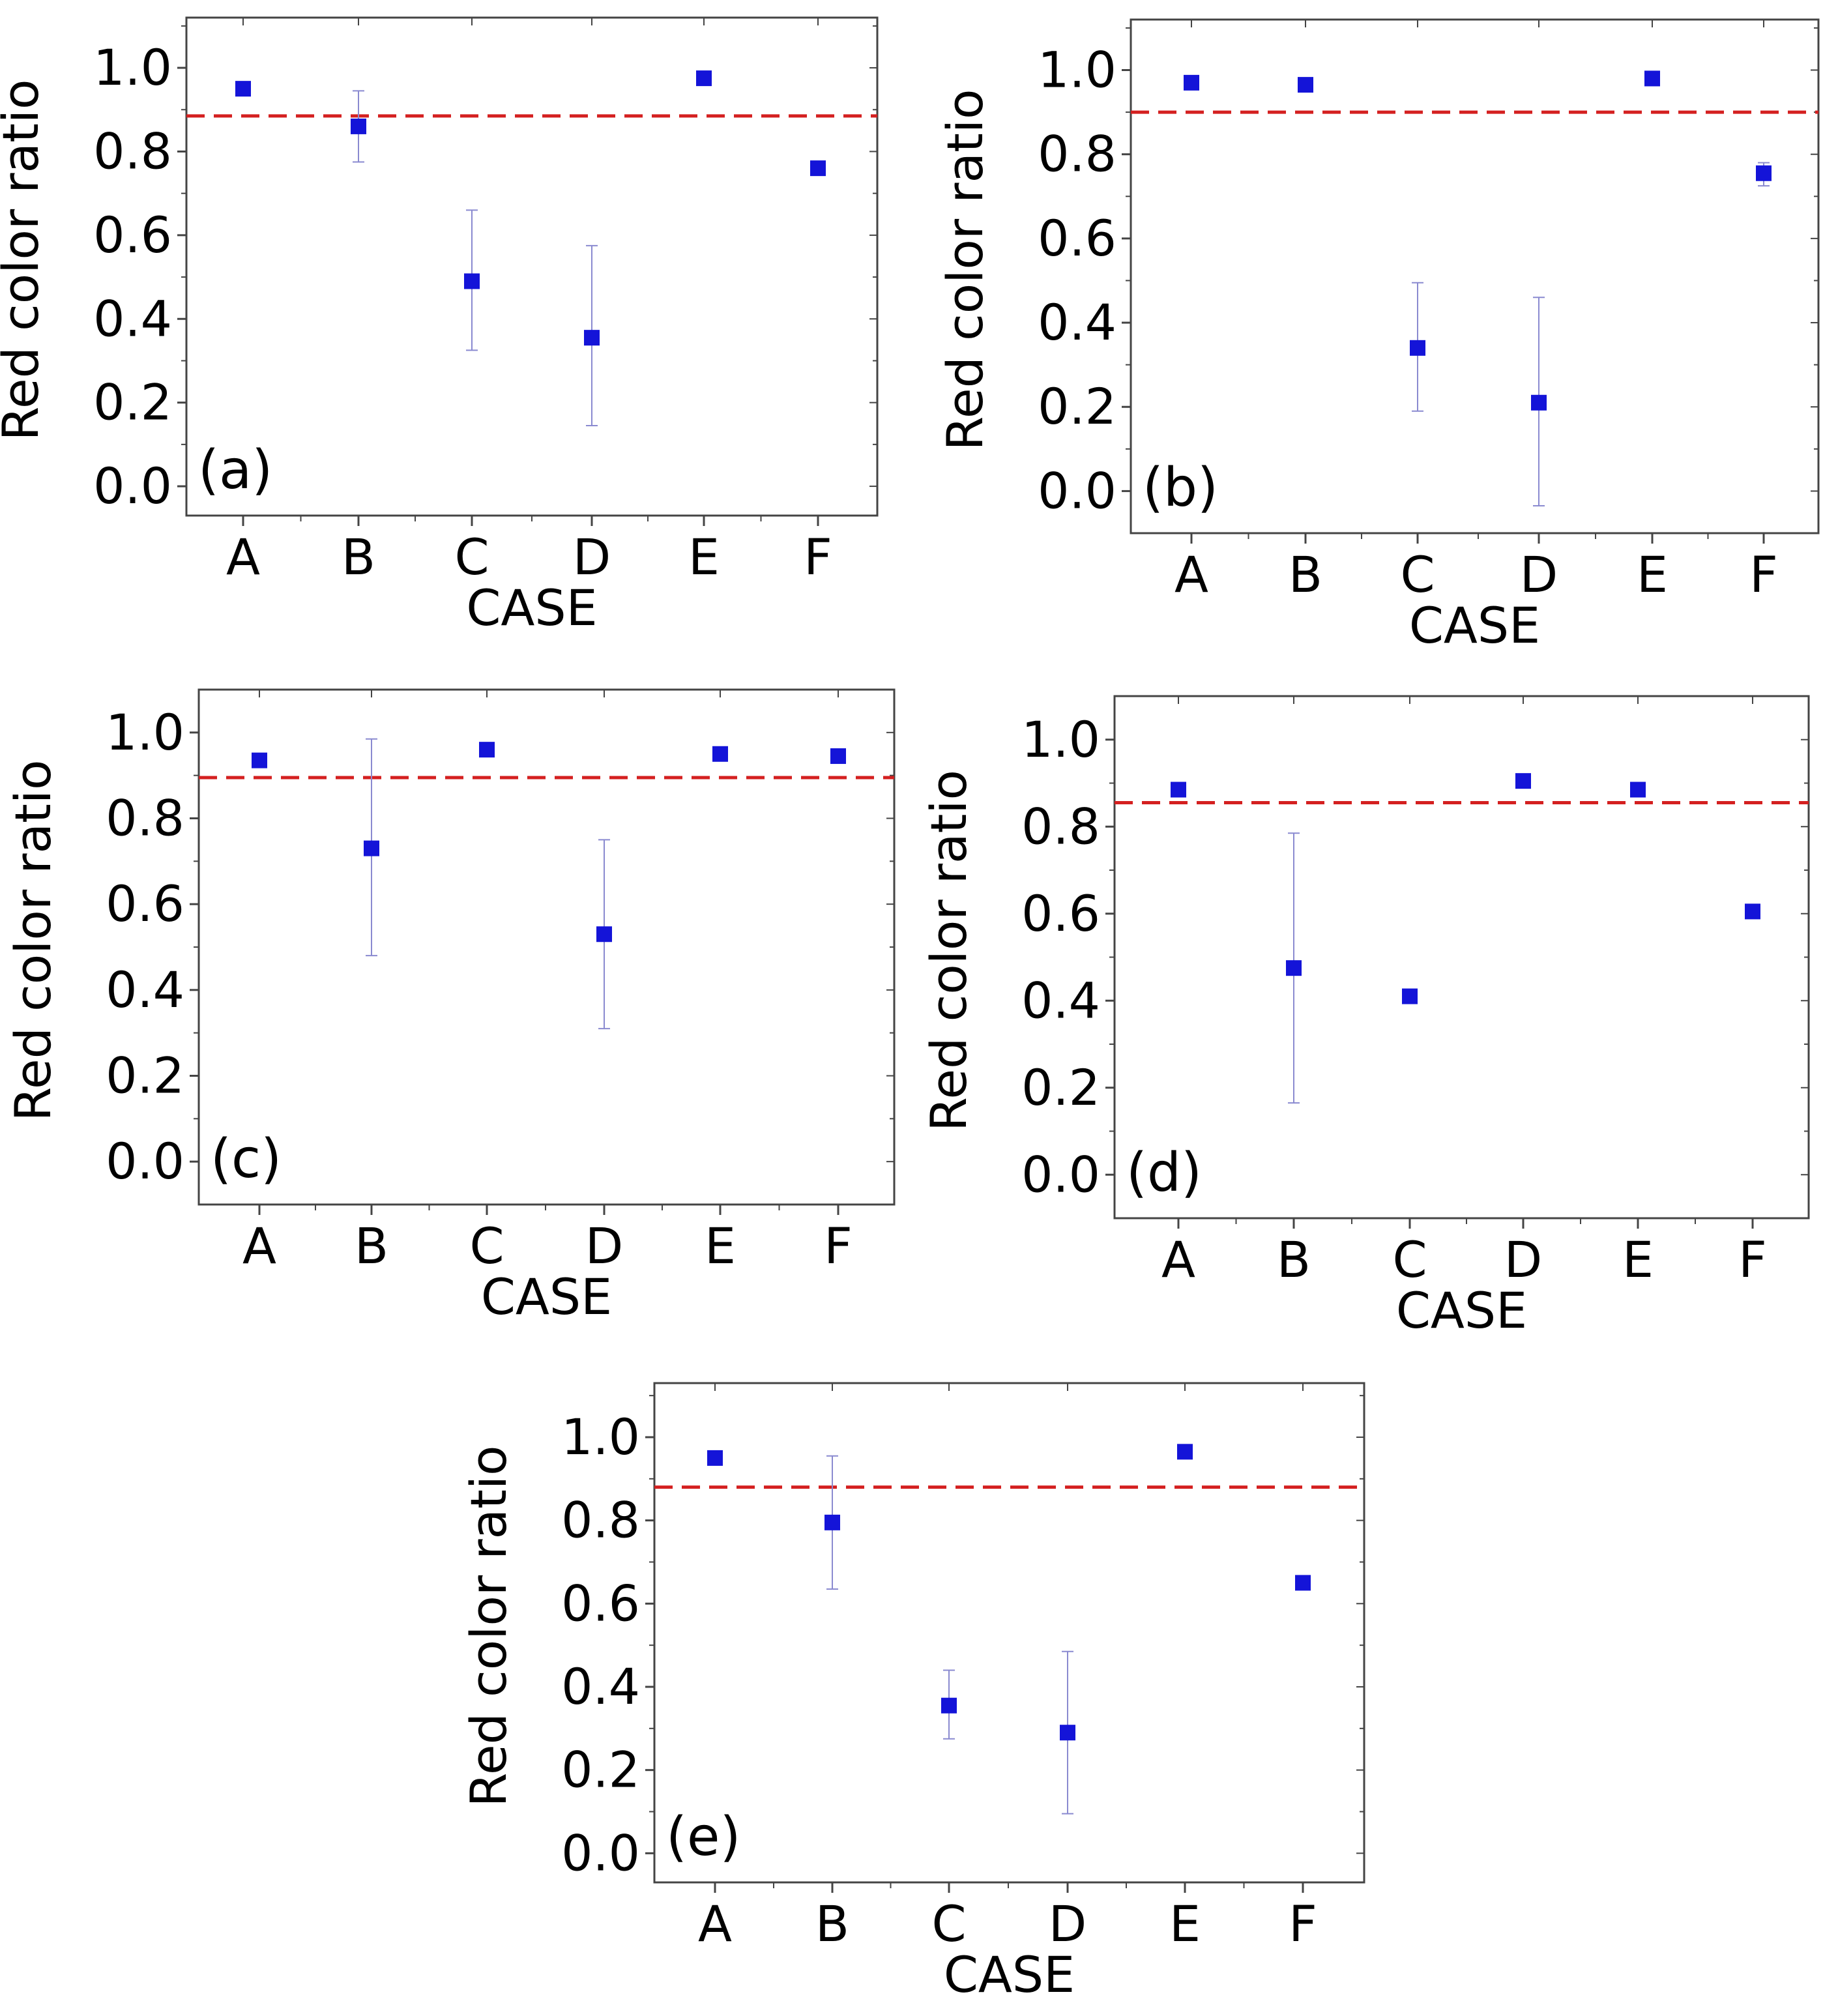  I want to click on panel-label: (c), so click(246, 1159).